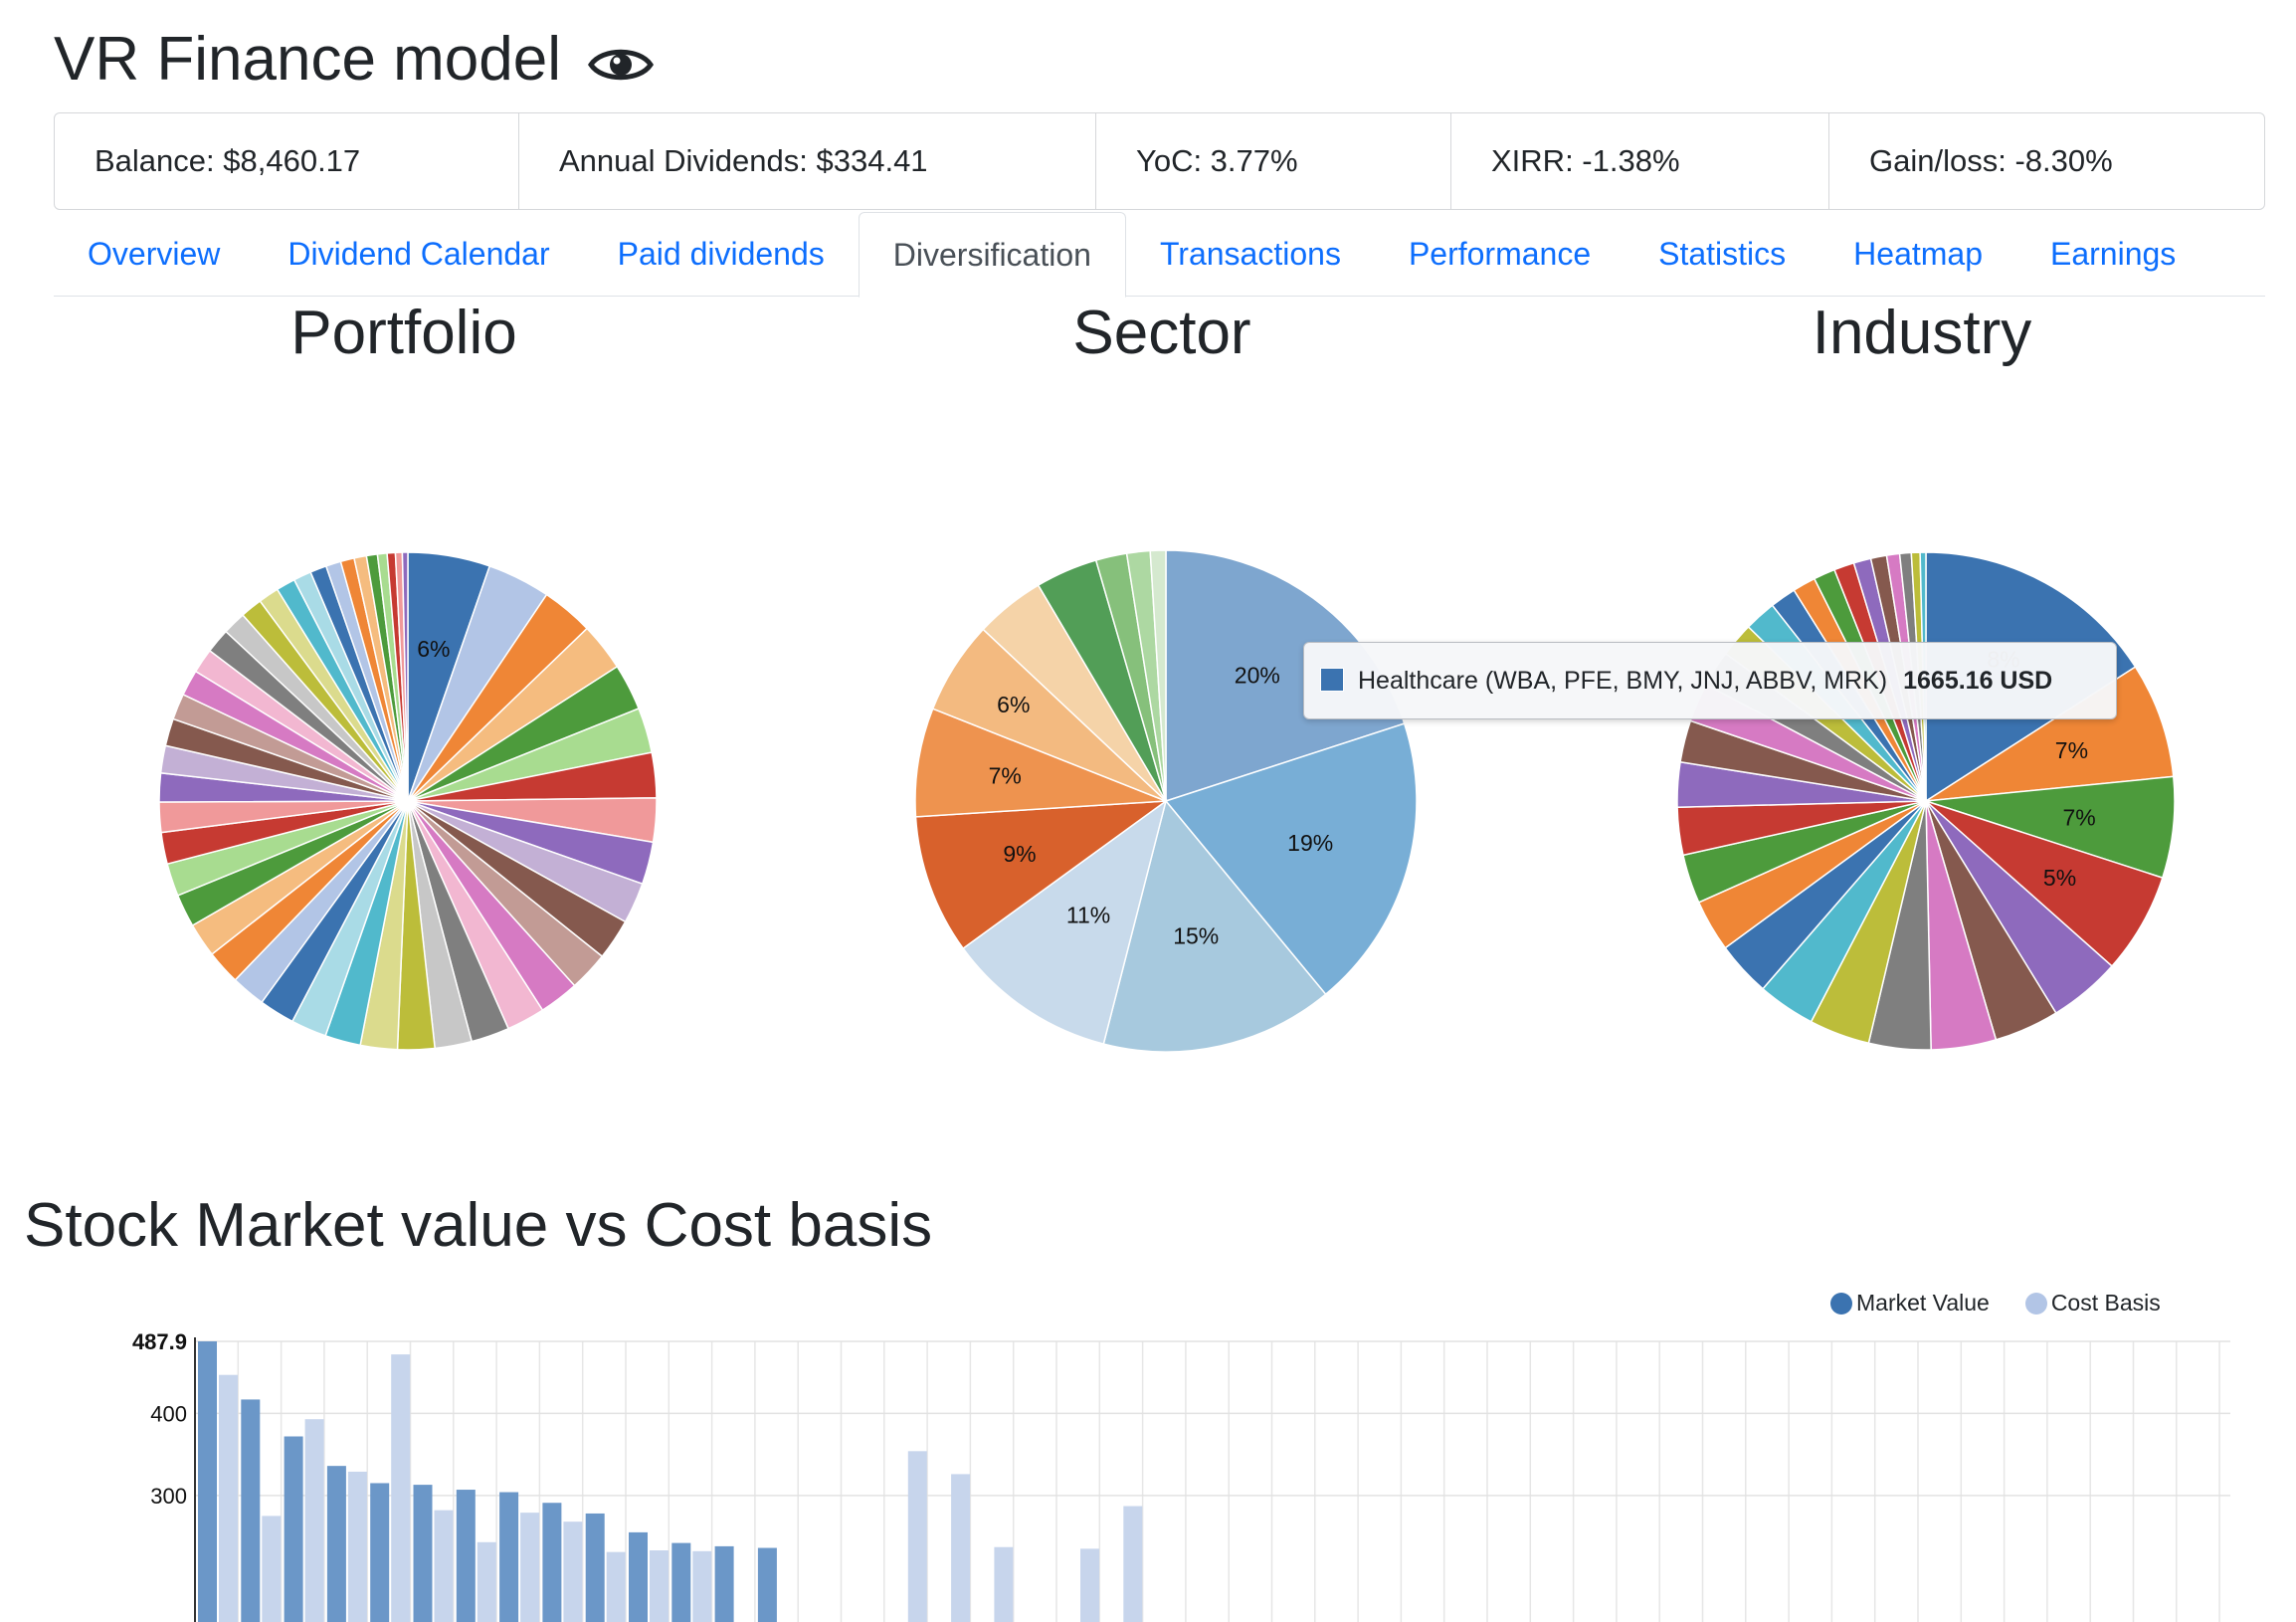 This screenshot has height=1622, width=2296. What do you see at coordinates (155, 254) in the screenshot?
I see `tab-overview: Overview` at bounding box center [155, 254].